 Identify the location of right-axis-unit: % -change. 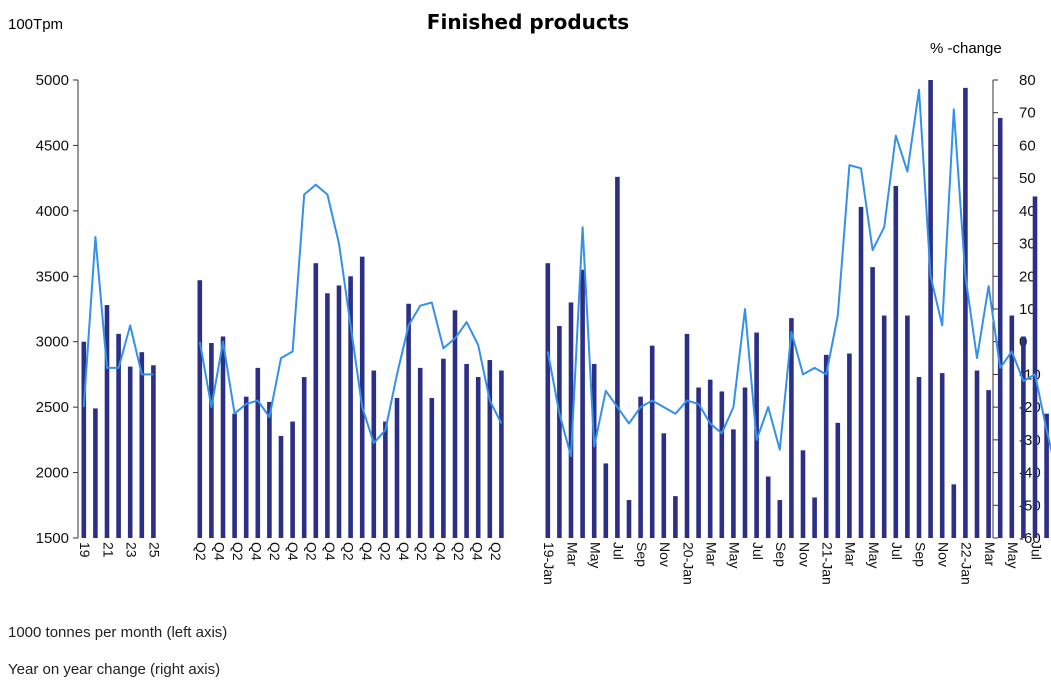
(966, 48).